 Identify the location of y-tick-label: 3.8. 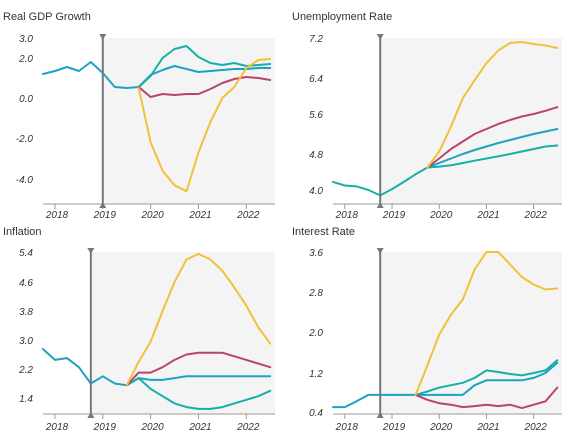
(26, 312).